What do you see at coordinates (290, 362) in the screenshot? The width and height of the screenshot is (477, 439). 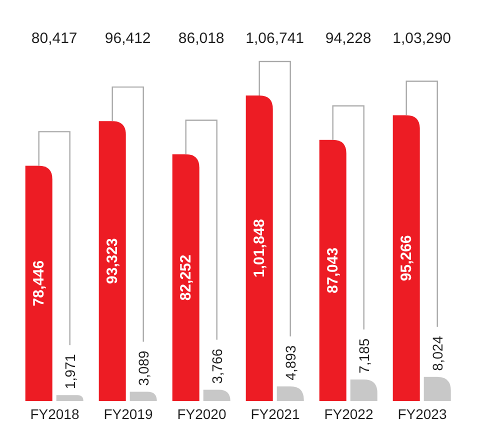 I see `data-label: 4,893` at bounding box center [290, 362].